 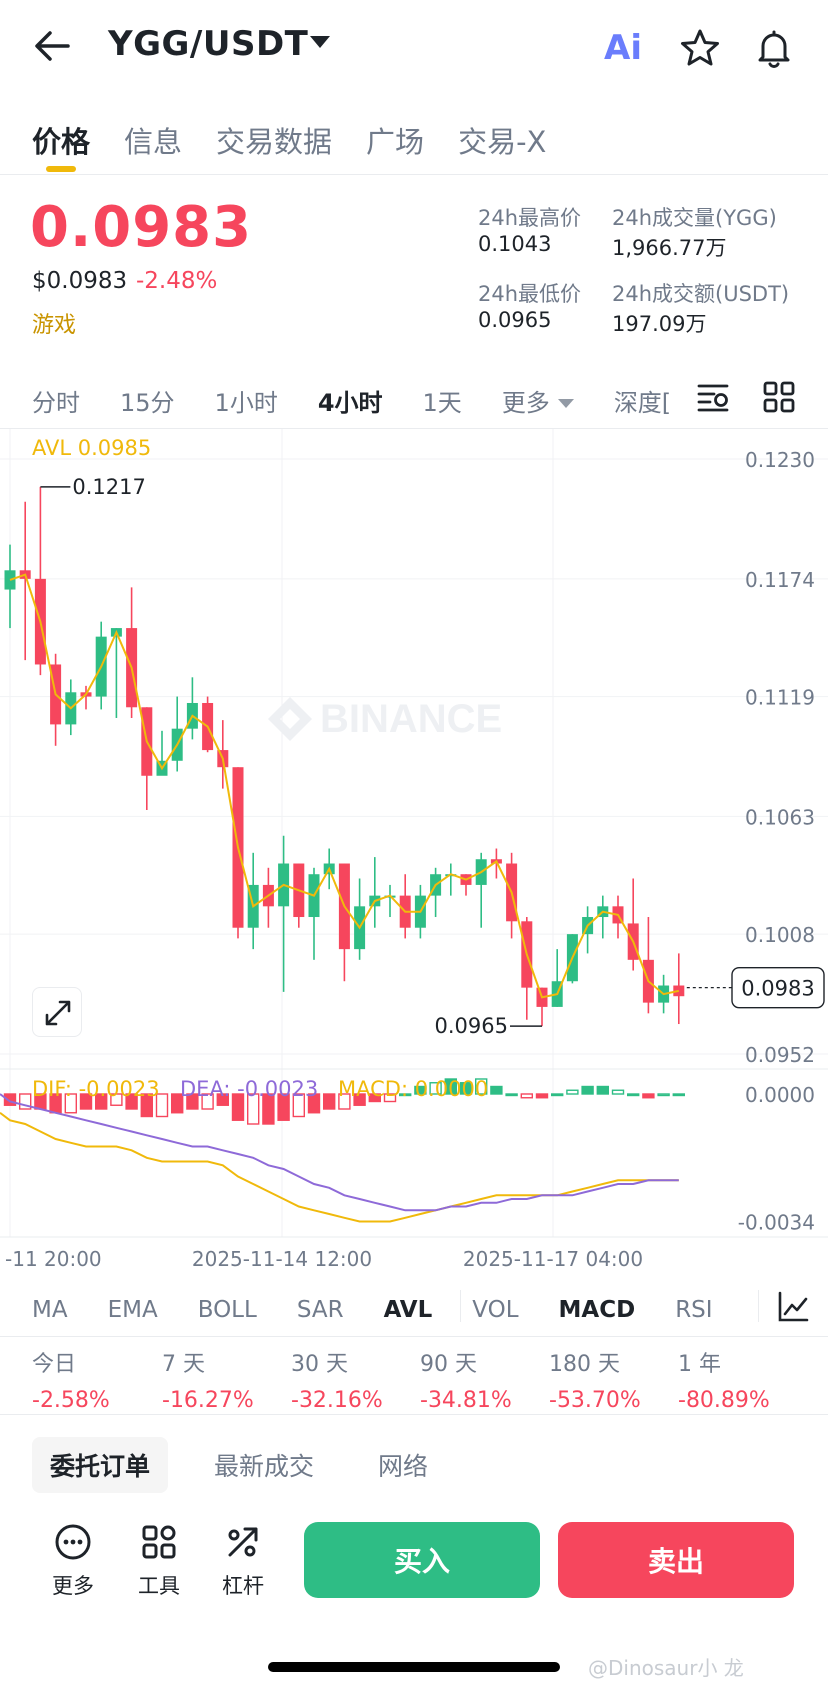 What do you see at coordinates (320, 42) in the screenshot?
I see `pair-dropdown-caret-icon` at bounding box center [320, 42].